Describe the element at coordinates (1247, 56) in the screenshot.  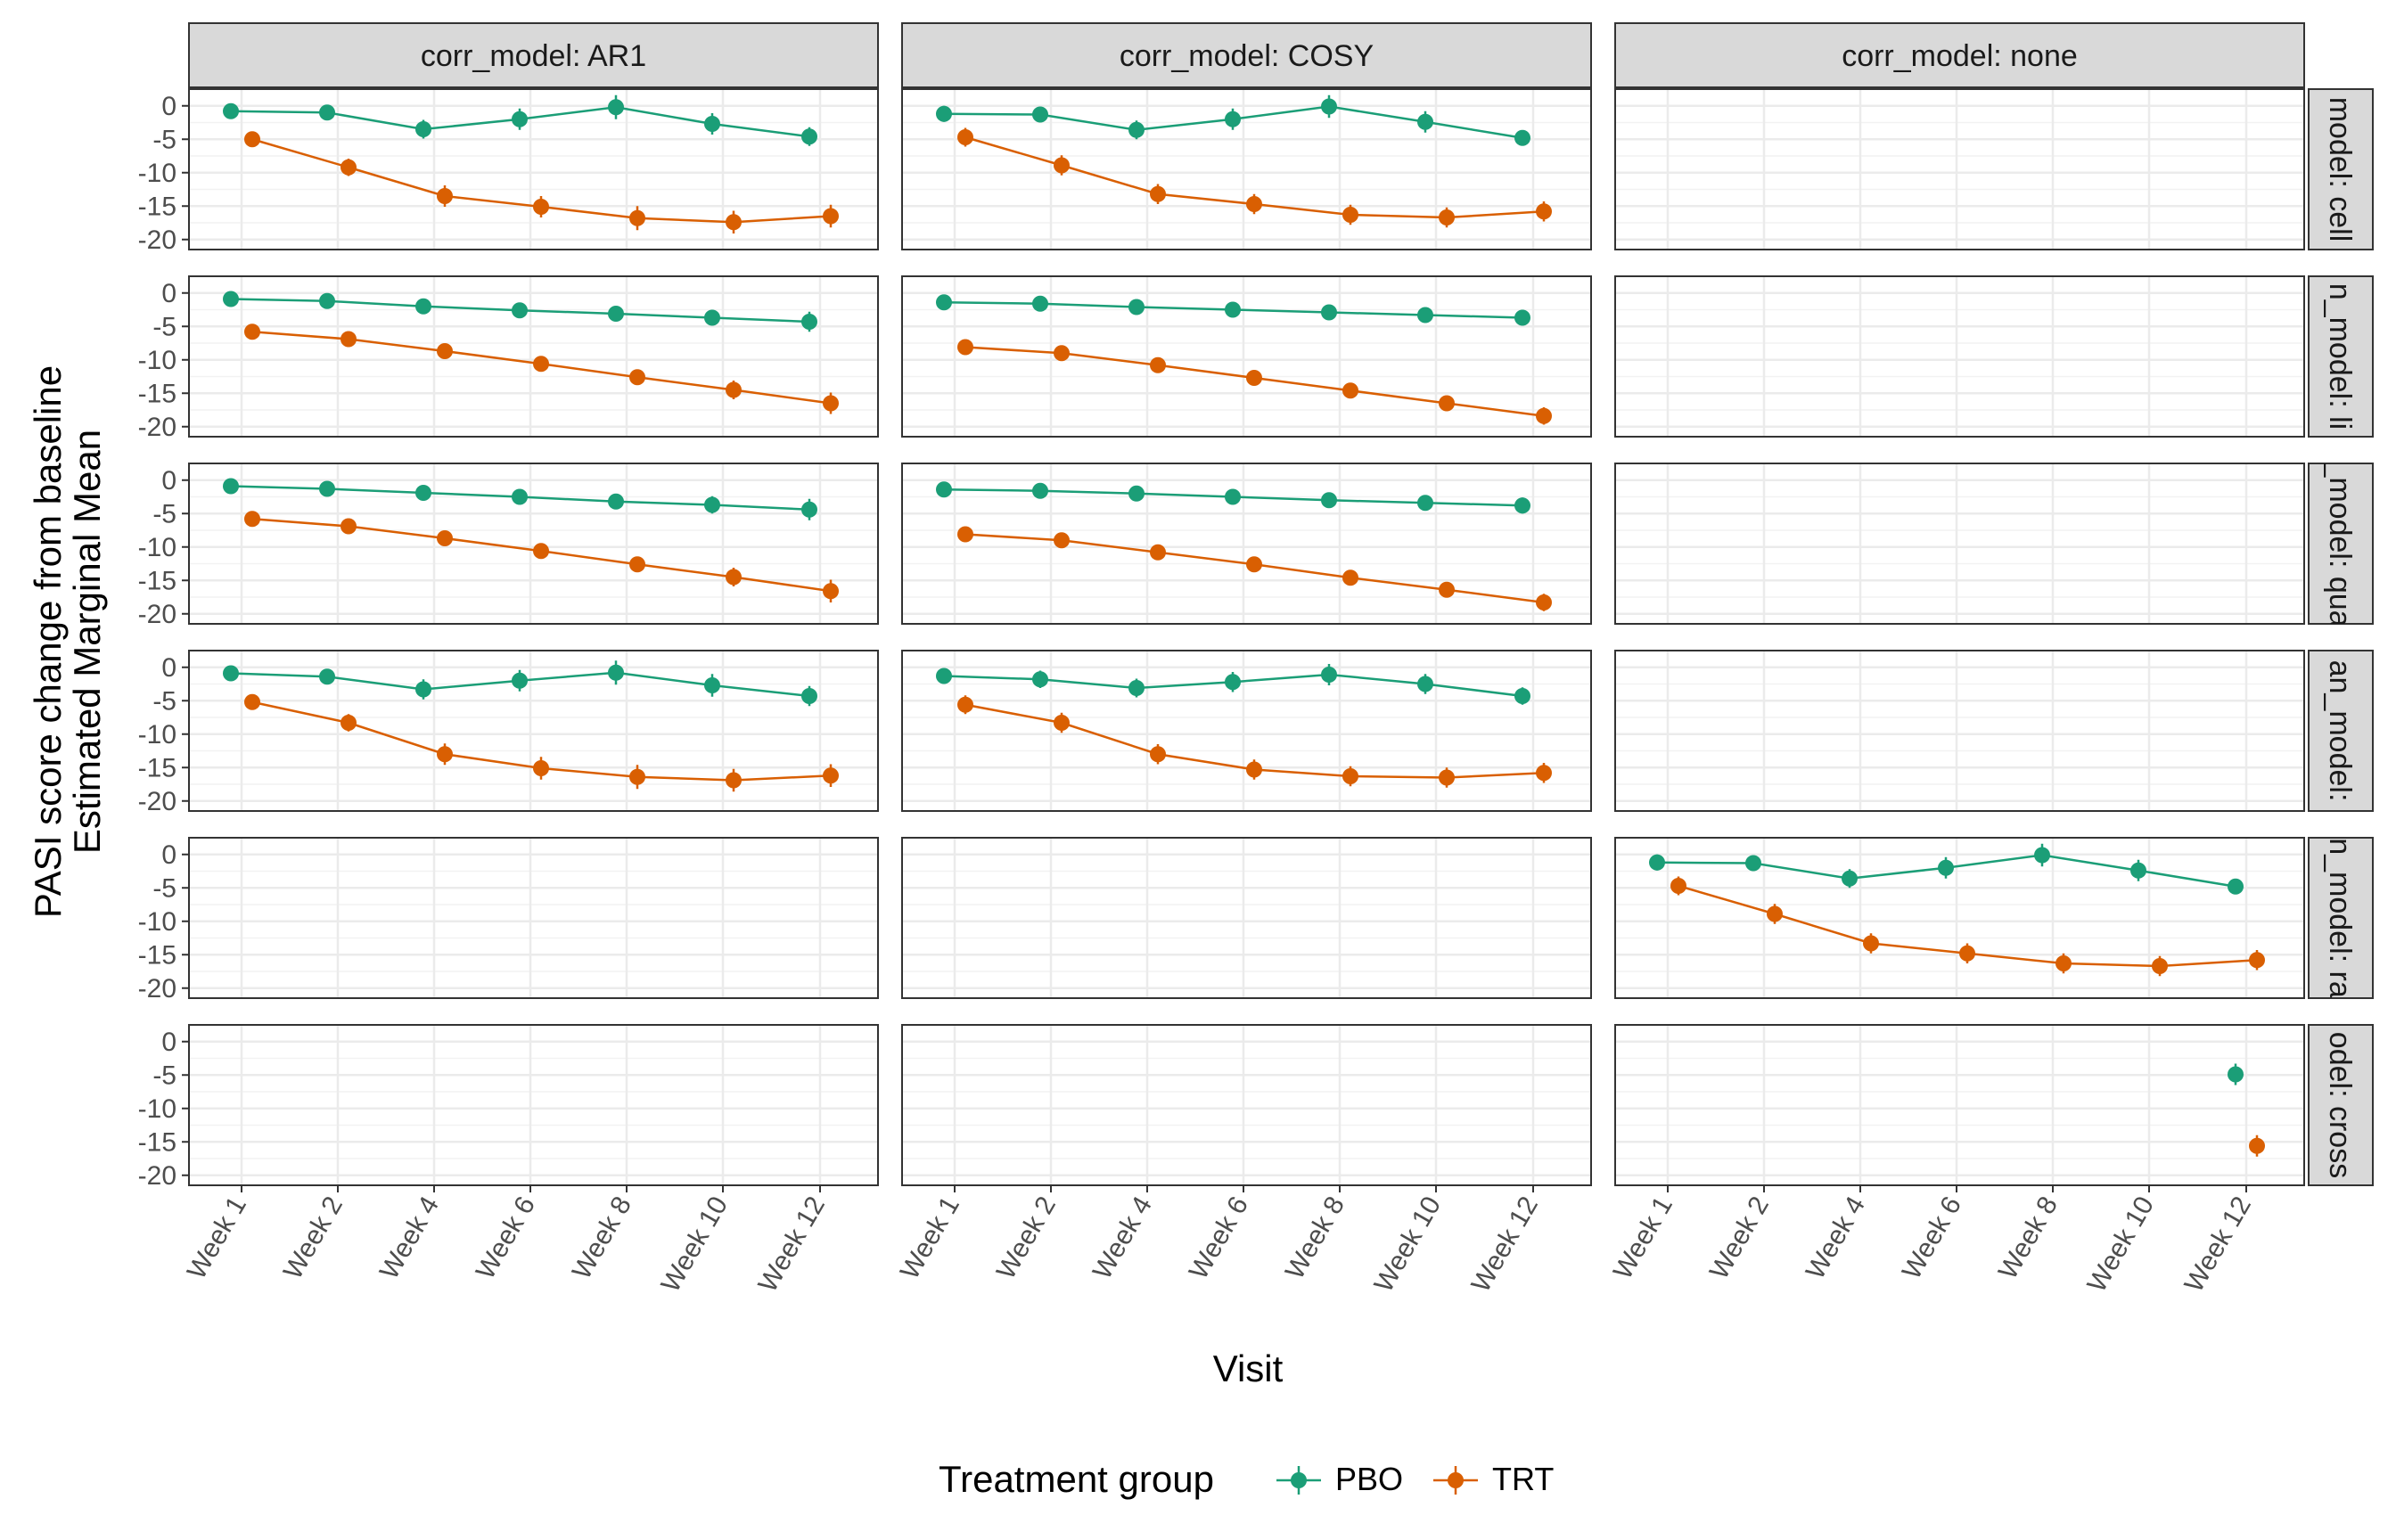
I see `column-strip-label: corr_model: COSY` at that location.